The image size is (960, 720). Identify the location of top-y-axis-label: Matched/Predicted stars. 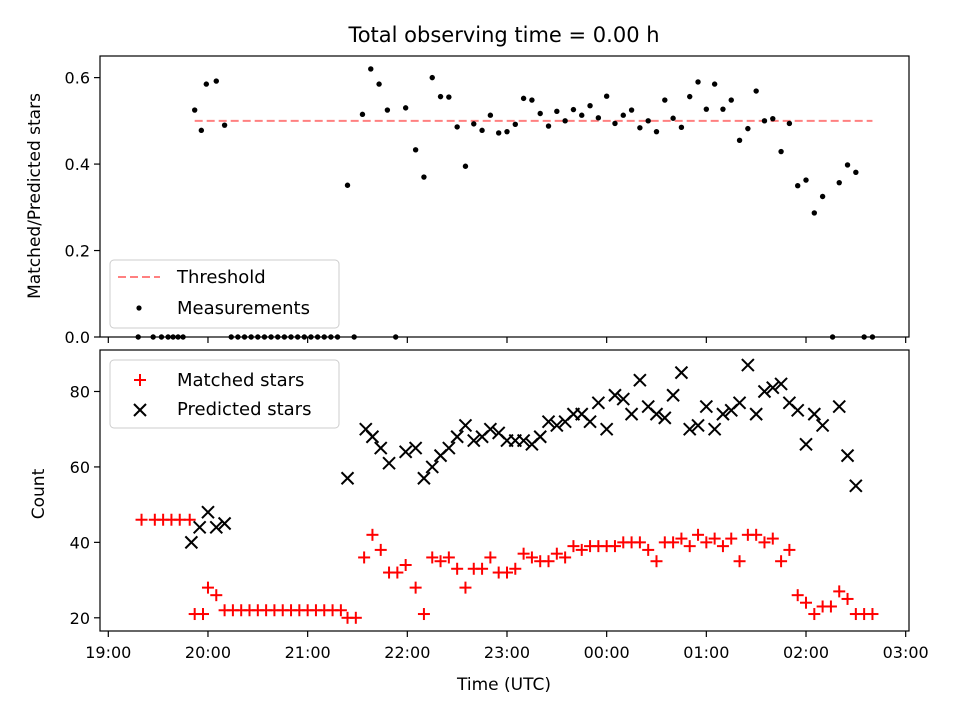
(35, 196).